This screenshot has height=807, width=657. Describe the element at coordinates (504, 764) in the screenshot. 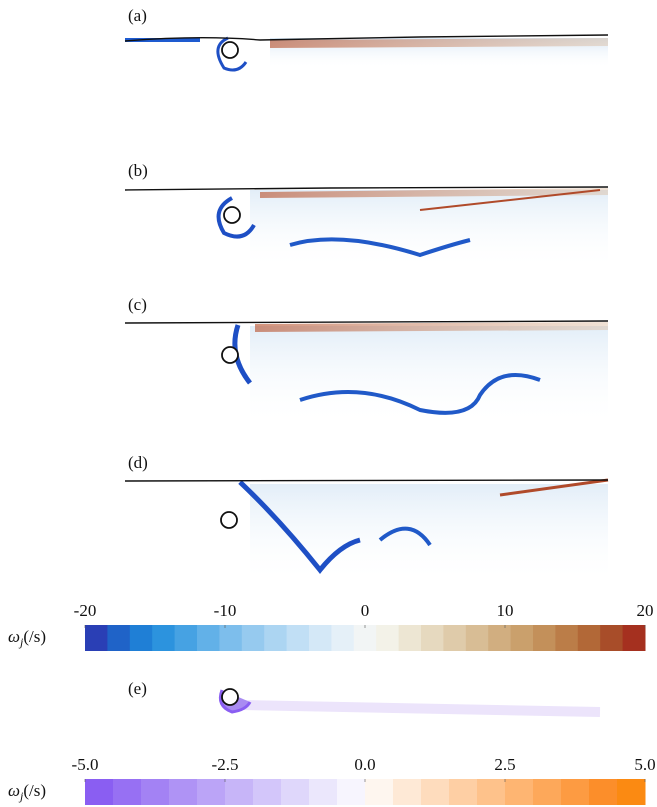

I see `colorbar-tick-label: 2.5` at that location.